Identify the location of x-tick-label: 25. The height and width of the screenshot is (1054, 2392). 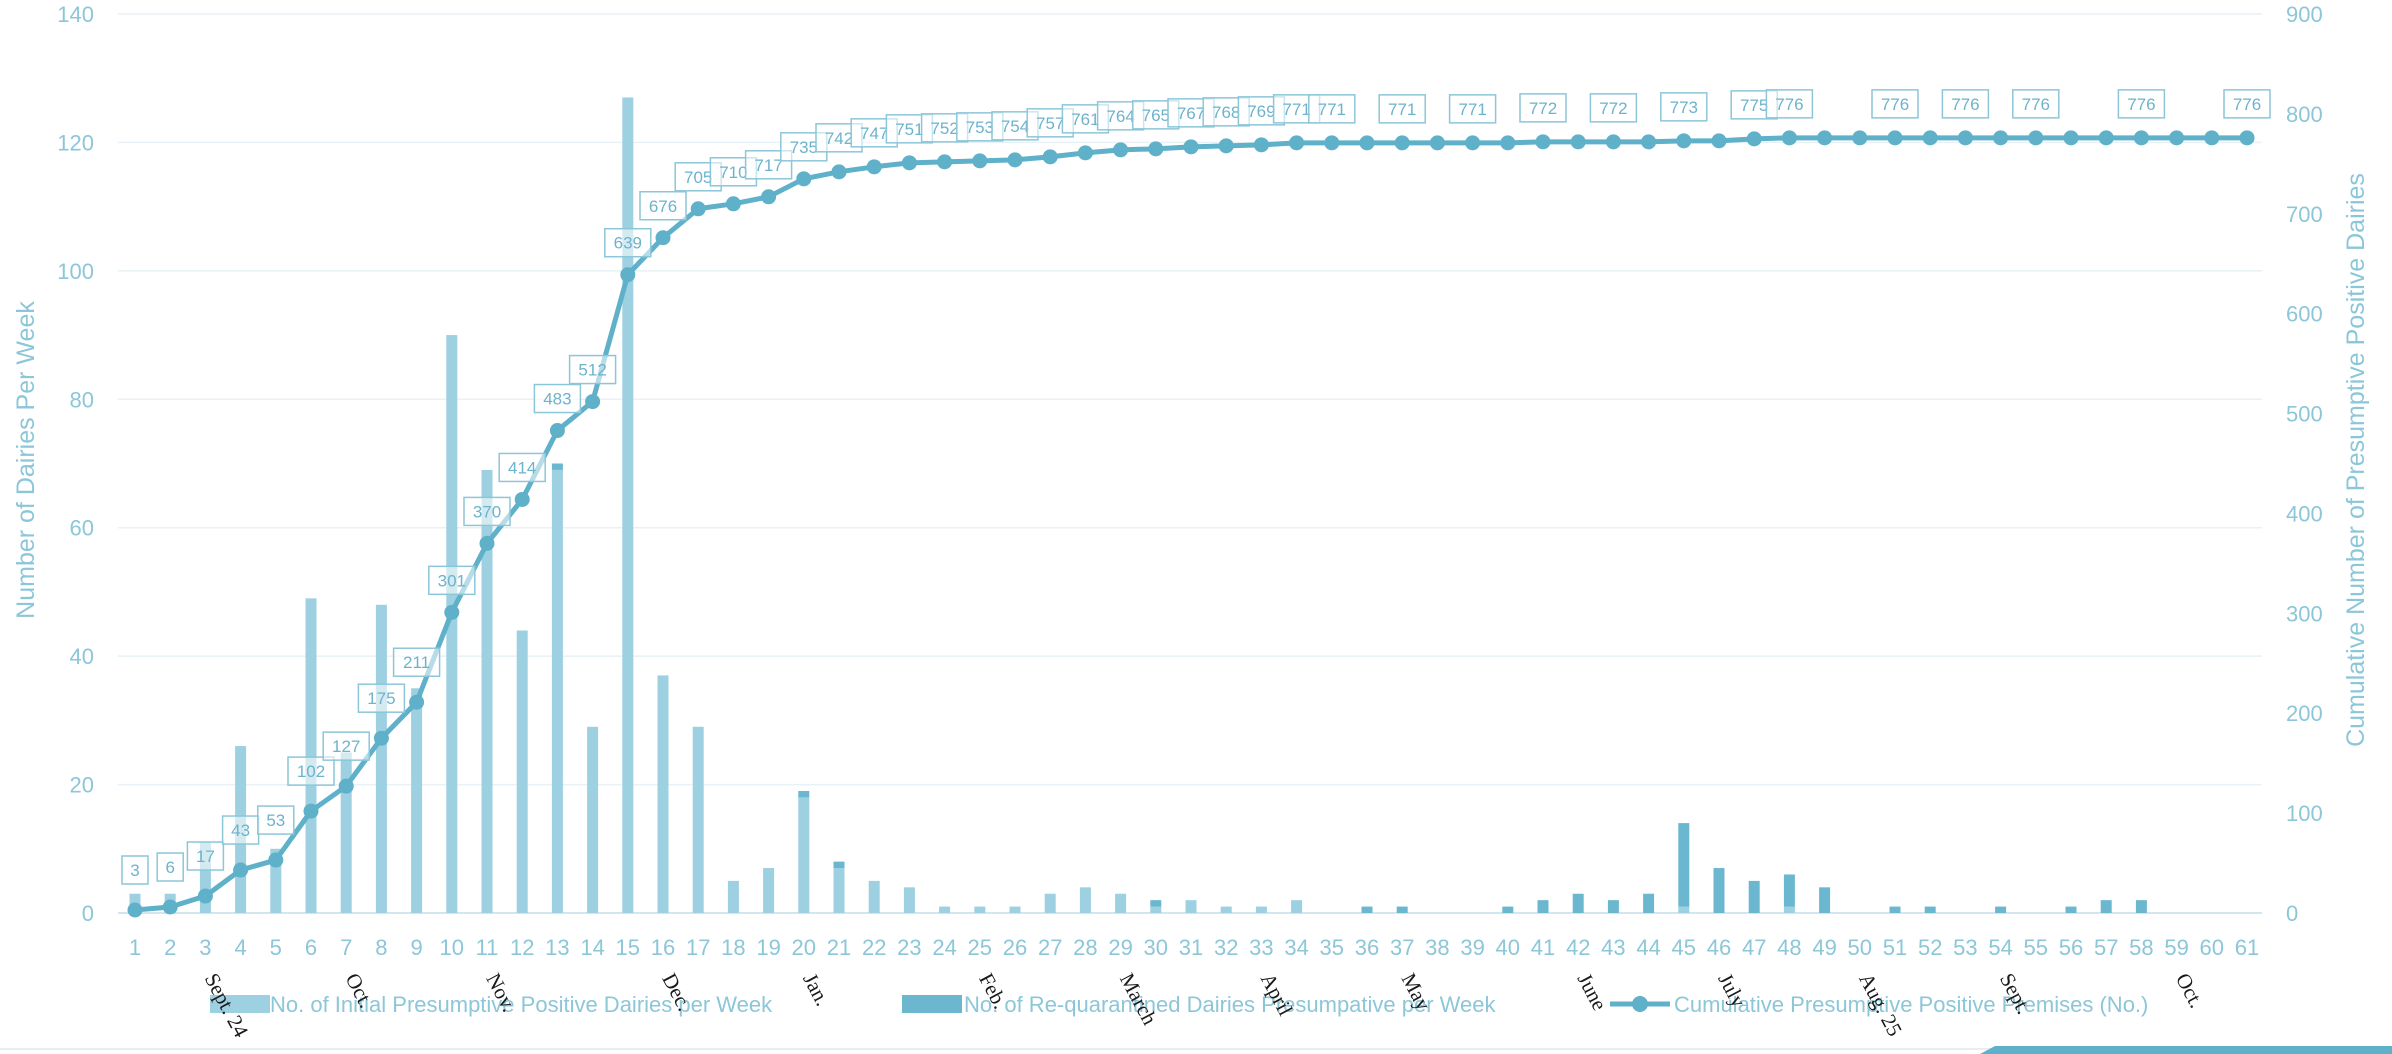
(980, 947).